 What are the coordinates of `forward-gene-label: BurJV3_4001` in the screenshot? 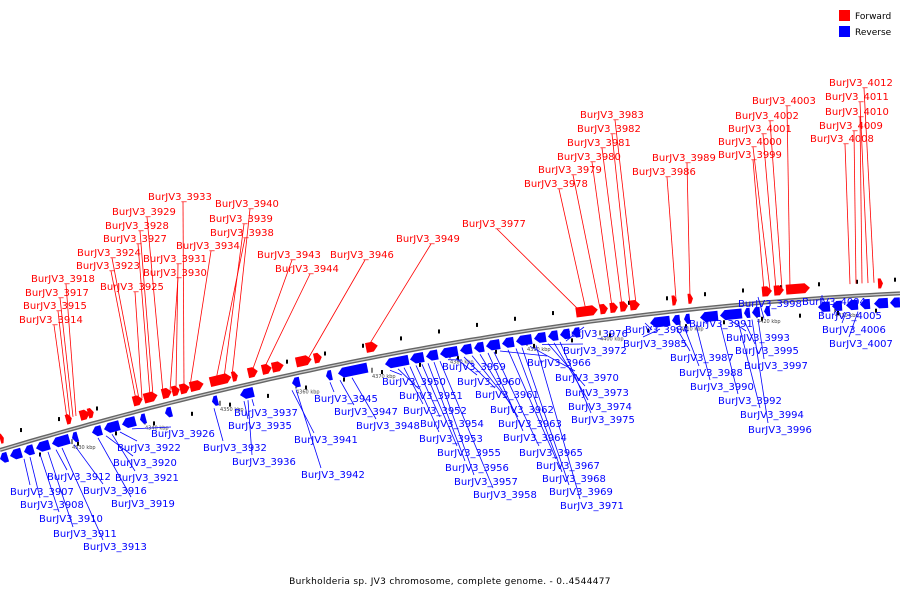 It's located at (760, 129).